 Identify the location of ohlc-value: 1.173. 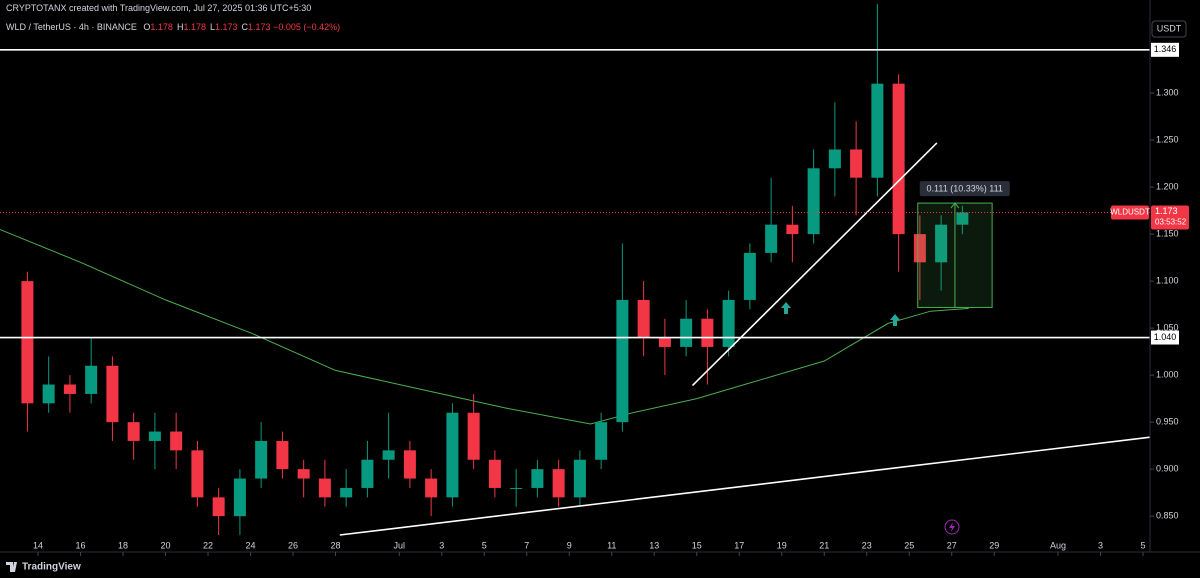
(226, 27).